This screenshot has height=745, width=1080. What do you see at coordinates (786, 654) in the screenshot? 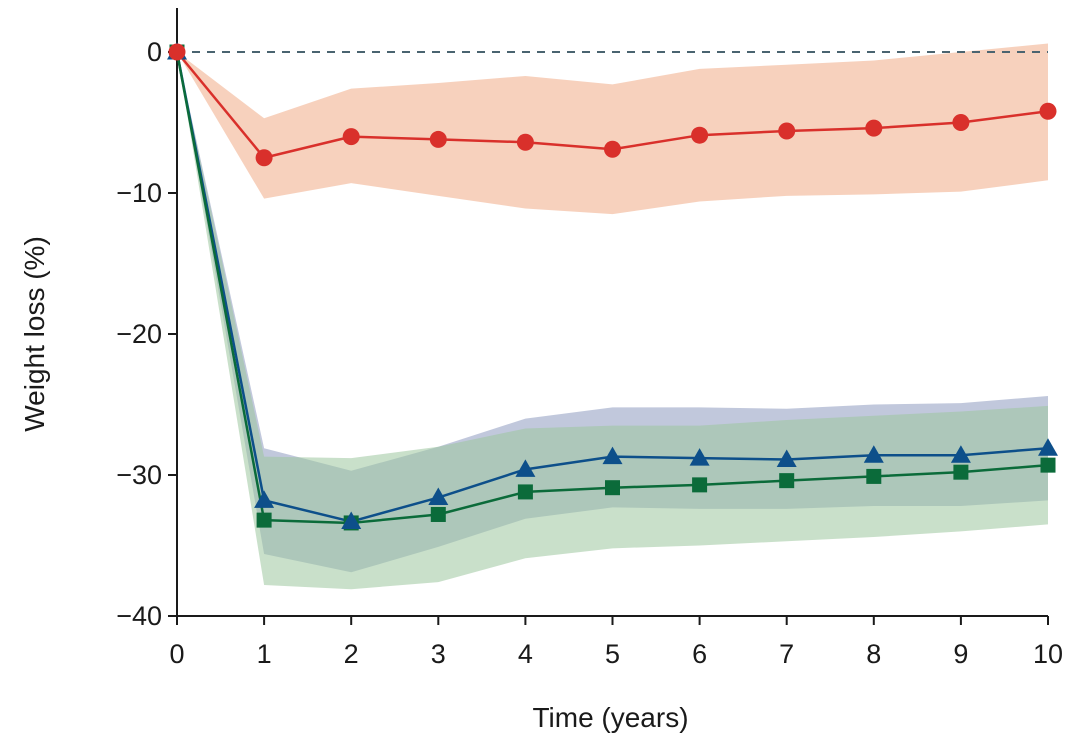
I see `x-tick-label: 7` at bounding box center [786, 654].